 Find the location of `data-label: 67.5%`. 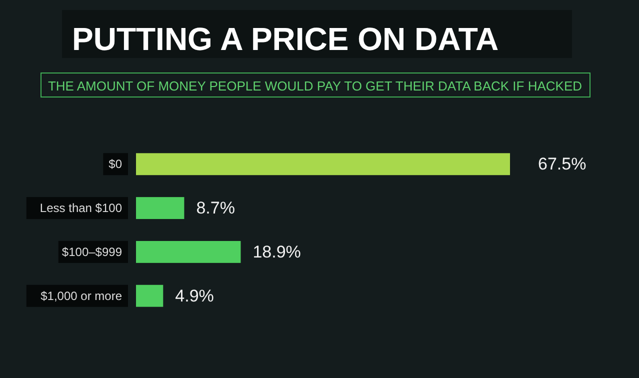

data-label: 67.5% is located at coordinates (562, 164).